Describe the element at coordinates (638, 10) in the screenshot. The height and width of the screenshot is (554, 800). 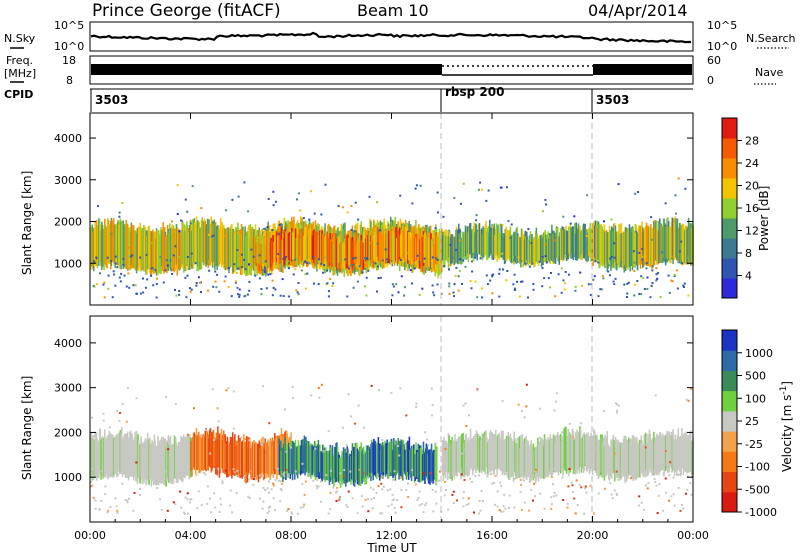
I see `date-title: 04/Apr/2014` at that location.